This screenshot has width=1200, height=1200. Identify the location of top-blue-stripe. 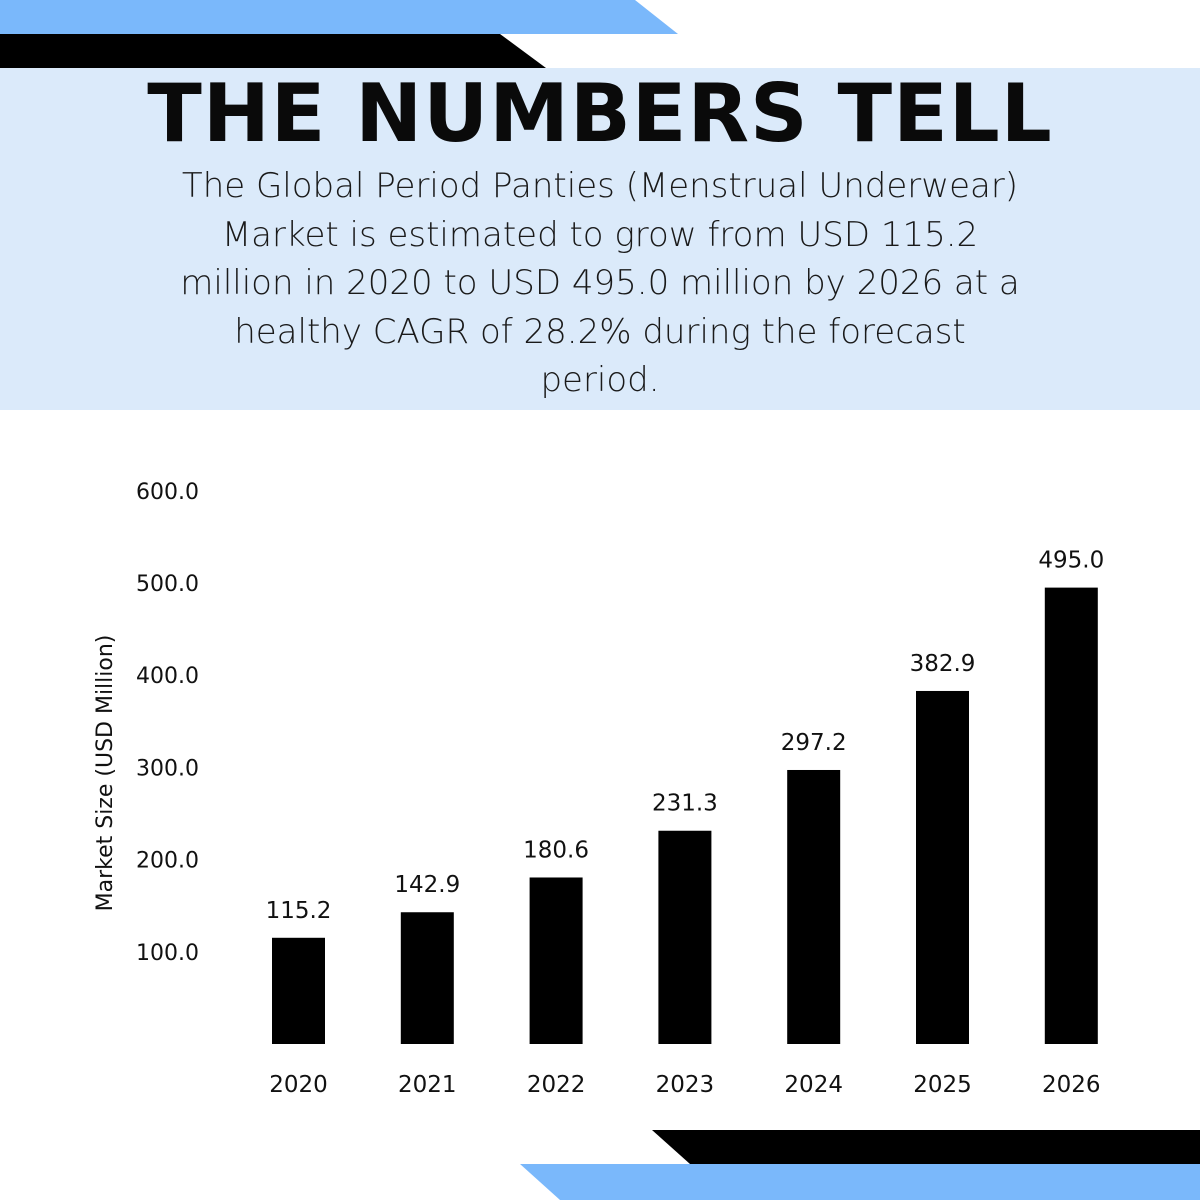
(339, 17).